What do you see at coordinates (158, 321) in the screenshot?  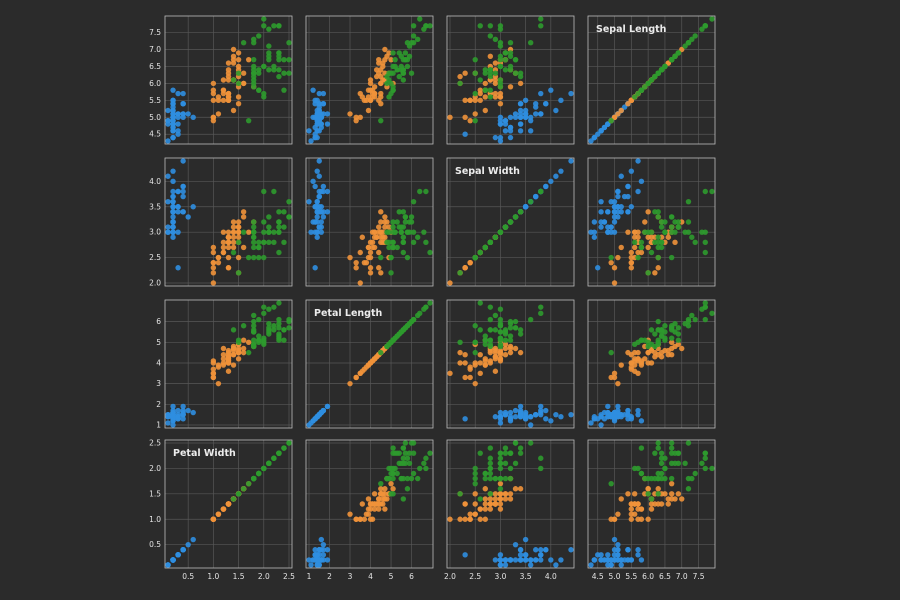 I see `y-tick-label: 6` at bounding box center [158, 321].